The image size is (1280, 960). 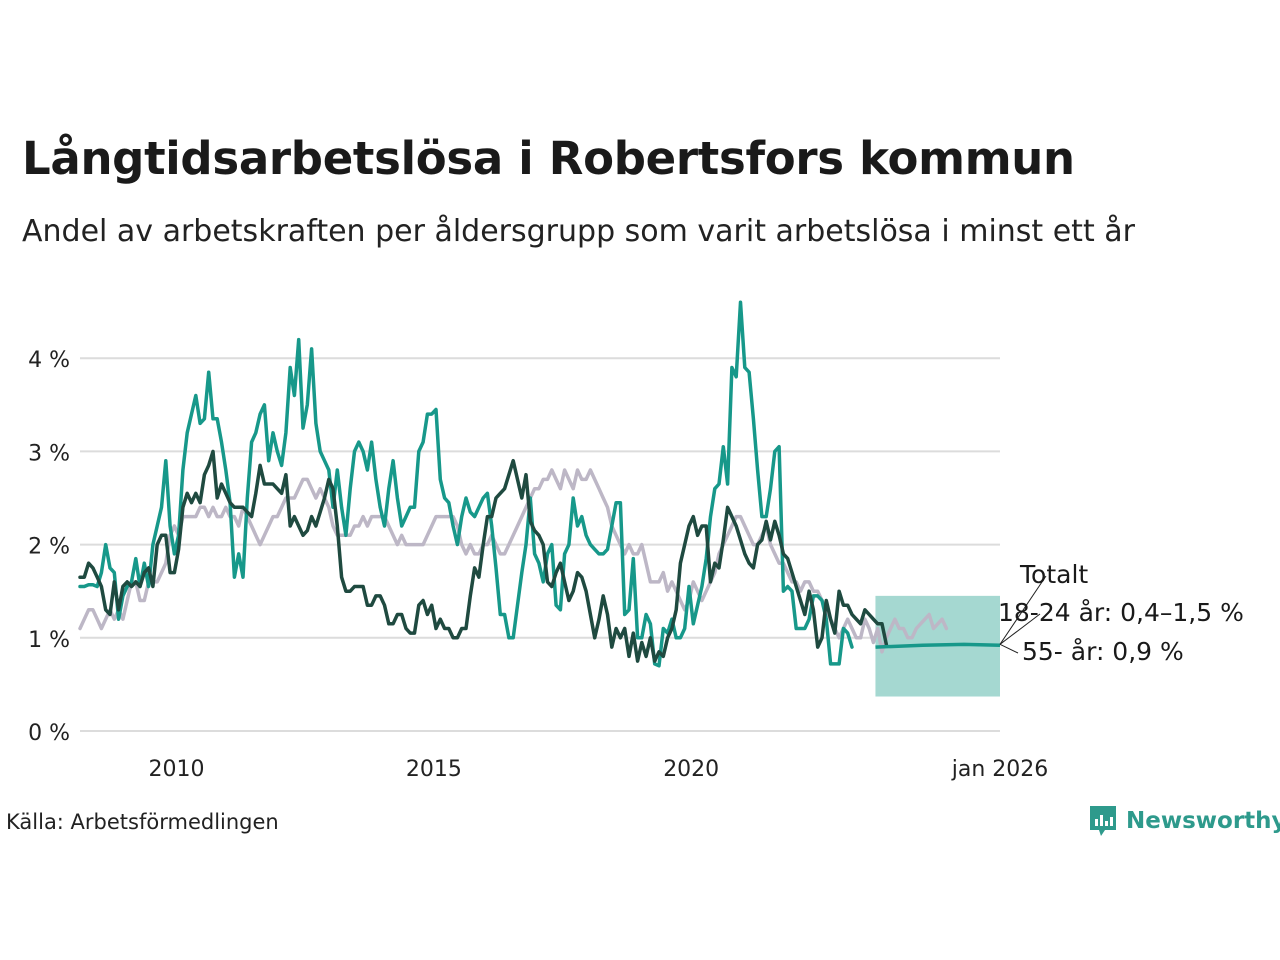 What do you see at coordinates (49, 360) in the screenshot?
I see `y-tick-label: 4 %` at bounding box center [49, 360].